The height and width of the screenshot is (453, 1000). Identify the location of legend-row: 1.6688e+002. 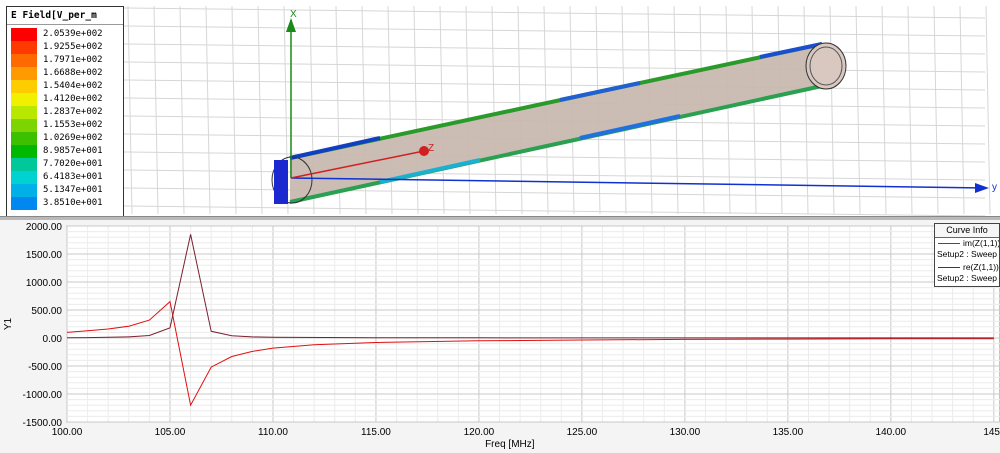
(66, 73).